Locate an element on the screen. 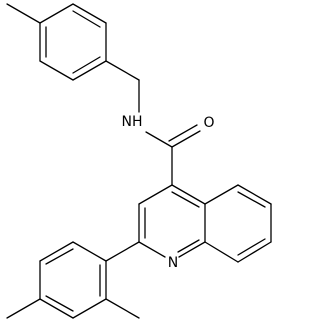 The height and width of the screenshot is (326, 320). atom-label: N is located at coordinates (173, 263).